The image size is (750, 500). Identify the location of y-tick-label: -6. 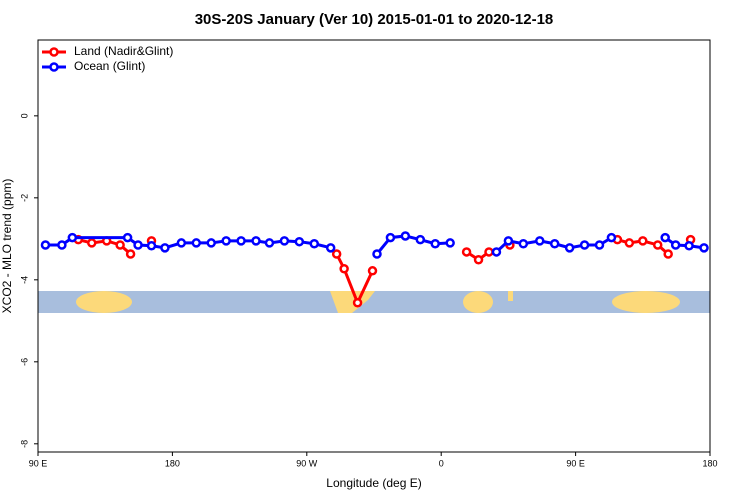
(24, 362).